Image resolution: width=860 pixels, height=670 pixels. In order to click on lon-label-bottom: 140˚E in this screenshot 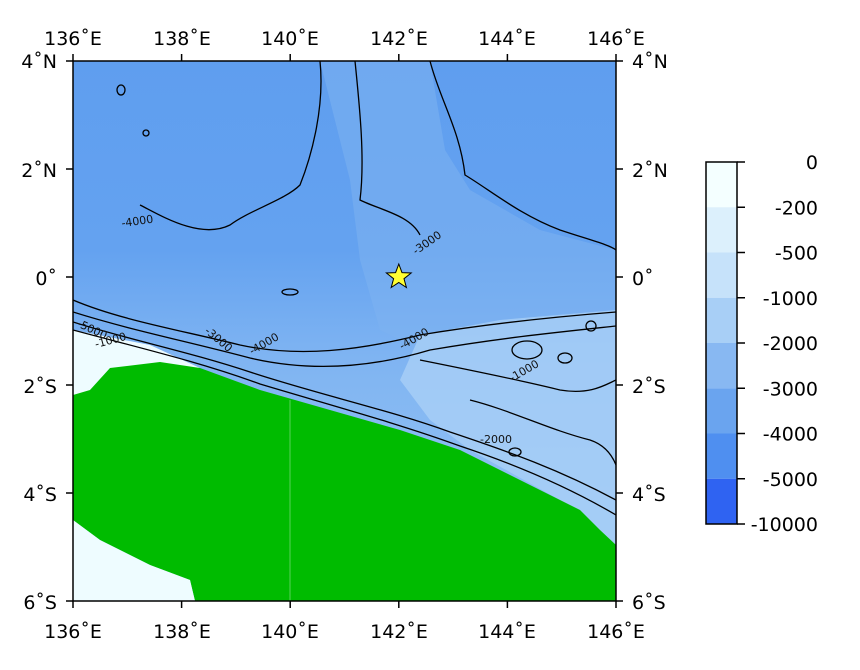, I will do `click(290, 632)`.